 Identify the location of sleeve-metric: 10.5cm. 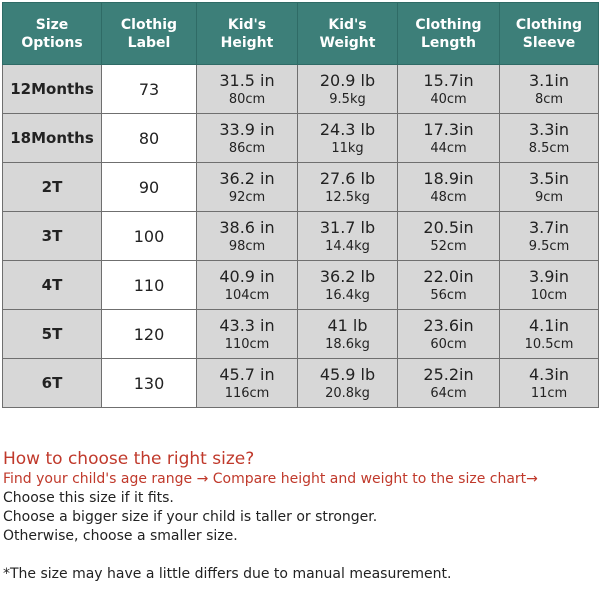
(549, 344).